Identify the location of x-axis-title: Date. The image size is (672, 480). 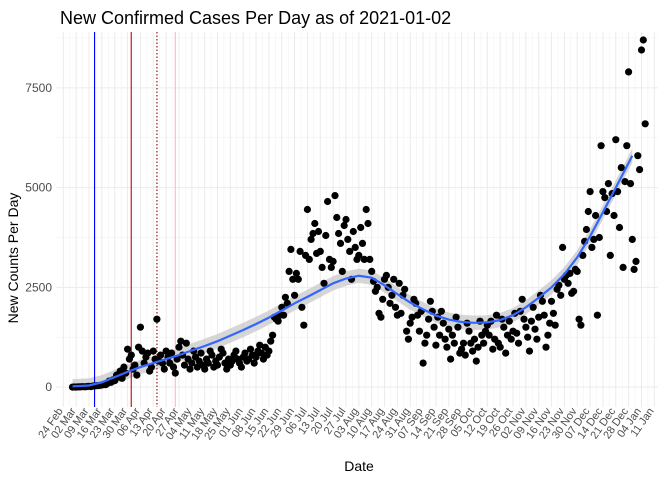
(359, 466).